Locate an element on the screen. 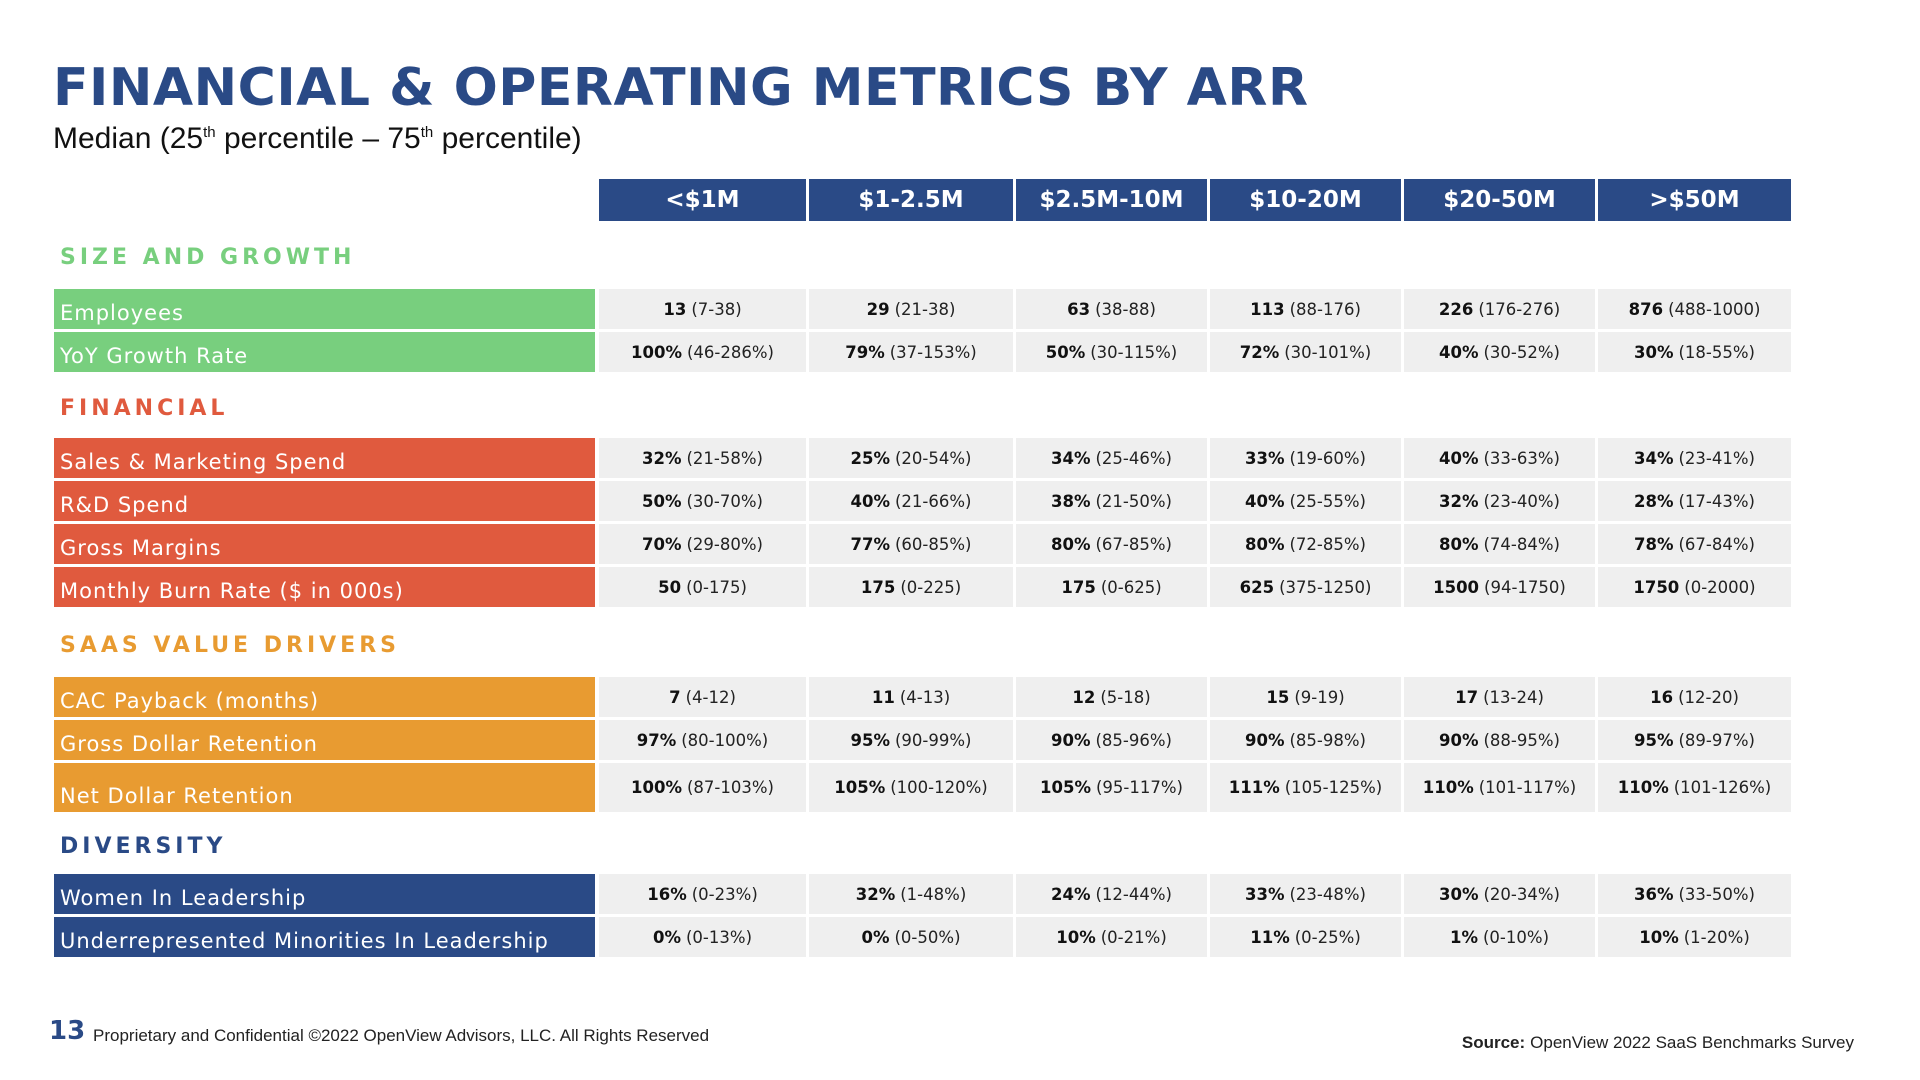  cell-median: 50 is located at coordinates (670, 587).